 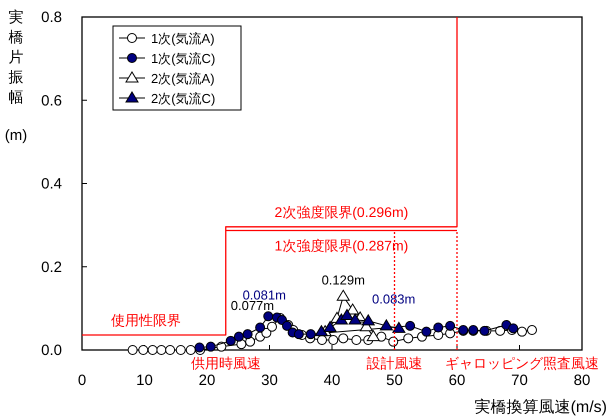 I want to click on x-tick-label: 30, so click(x=269, y=380).